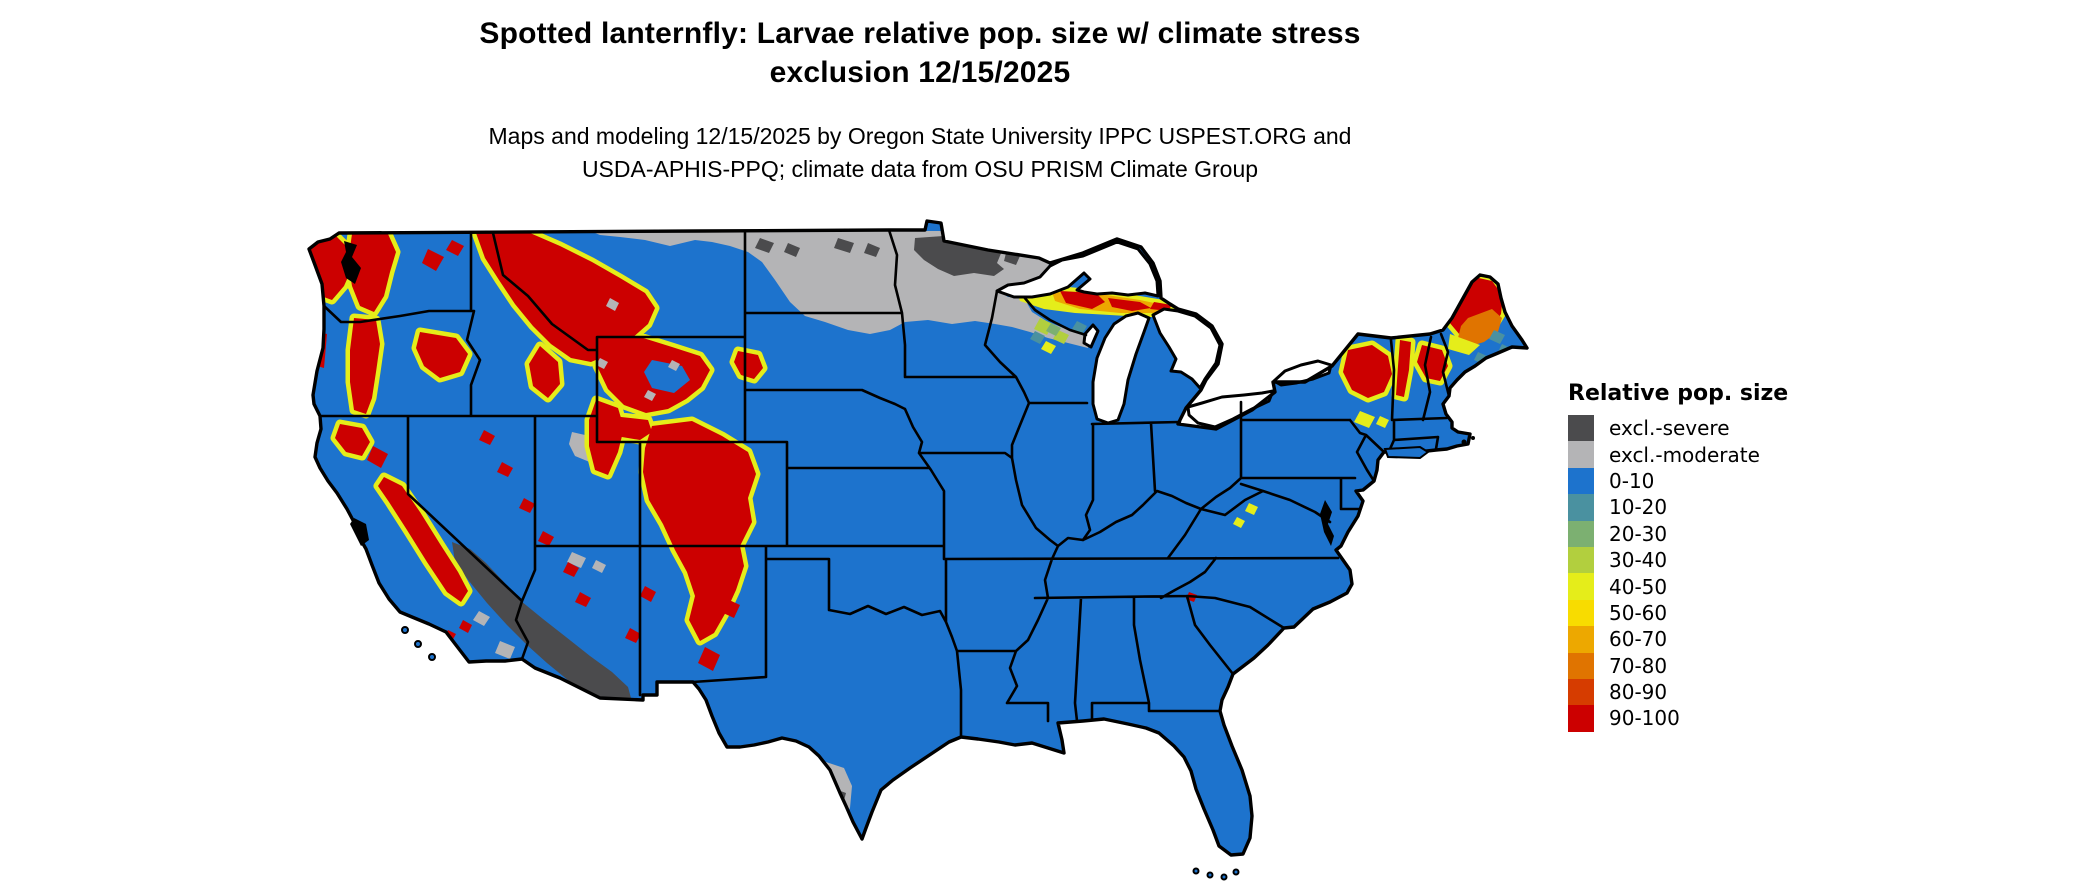 Image resolution: width=2100 pixels, height=892 pixels. What do you see at coordinates (1121, 368) in the screenshot?
I see `lake-michigan` at bounding box center [1121, 368].